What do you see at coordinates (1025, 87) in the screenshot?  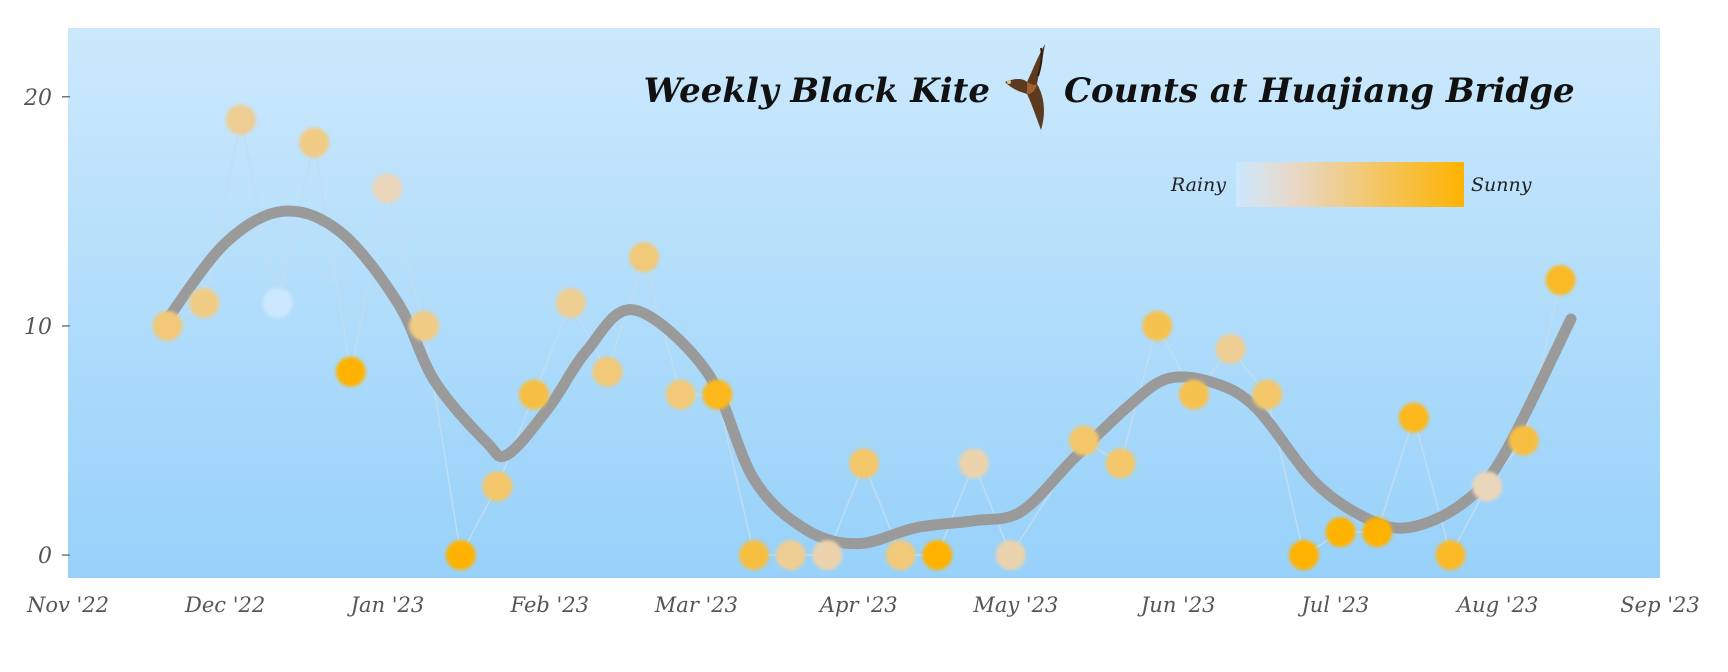 I see `black-kite-bird-icon` at bounding box center [1025, 87].